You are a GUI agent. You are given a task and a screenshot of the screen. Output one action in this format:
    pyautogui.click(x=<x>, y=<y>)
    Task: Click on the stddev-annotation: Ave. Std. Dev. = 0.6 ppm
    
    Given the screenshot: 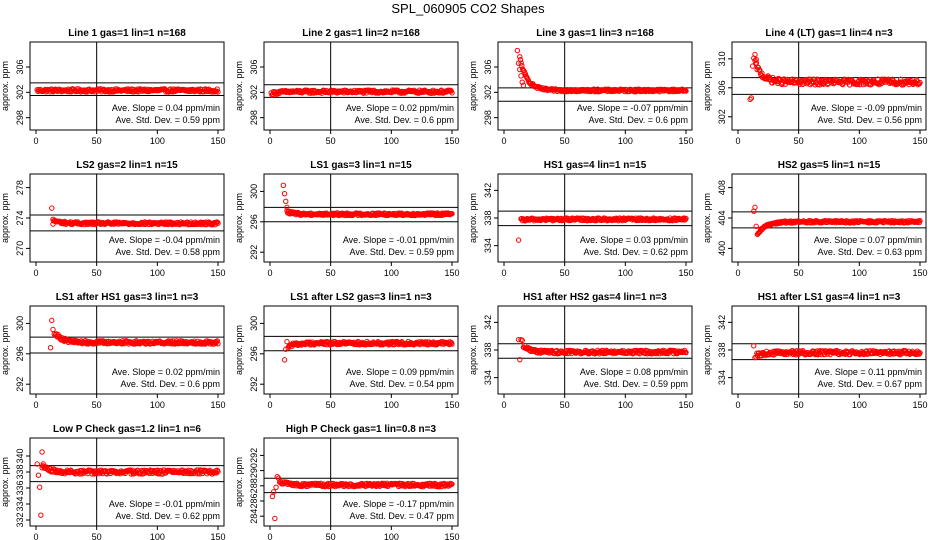 What is the action you would take?
    pyautogui.click(x=170, y=384)
    